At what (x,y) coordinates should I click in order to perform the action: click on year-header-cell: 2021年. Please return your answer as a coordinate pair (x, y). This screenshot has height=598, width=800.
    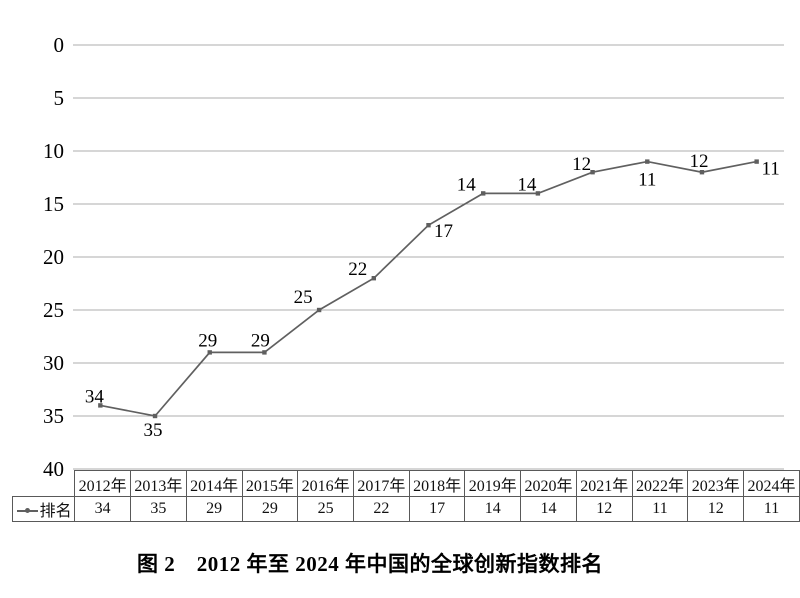
    Looking at the image, I should click on (604, 483).